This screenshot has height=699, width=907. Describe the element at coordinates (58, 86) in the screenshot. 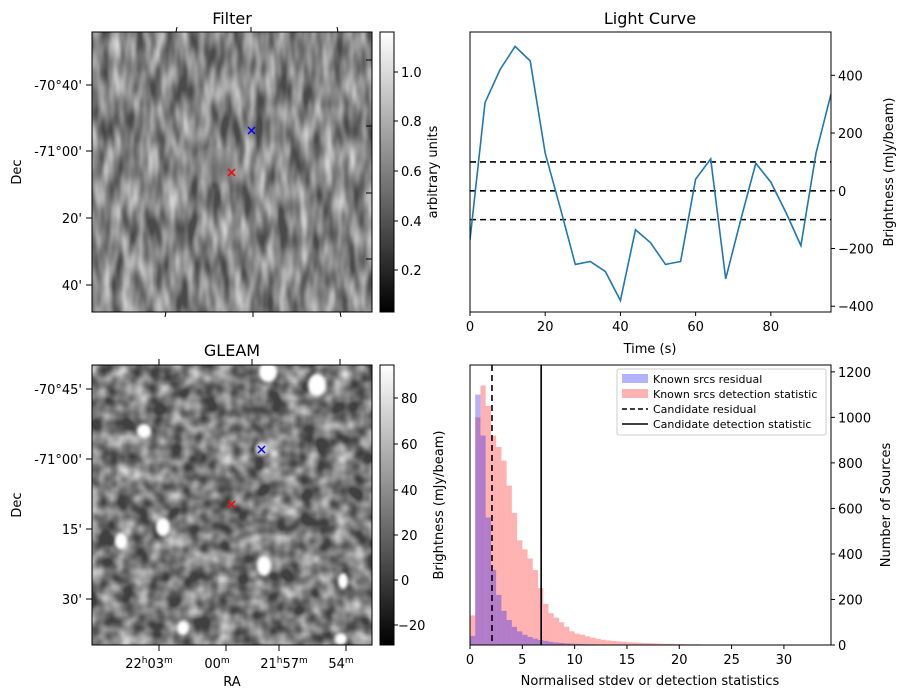

I see `filter-ytick-0: -70°40'` at that location.